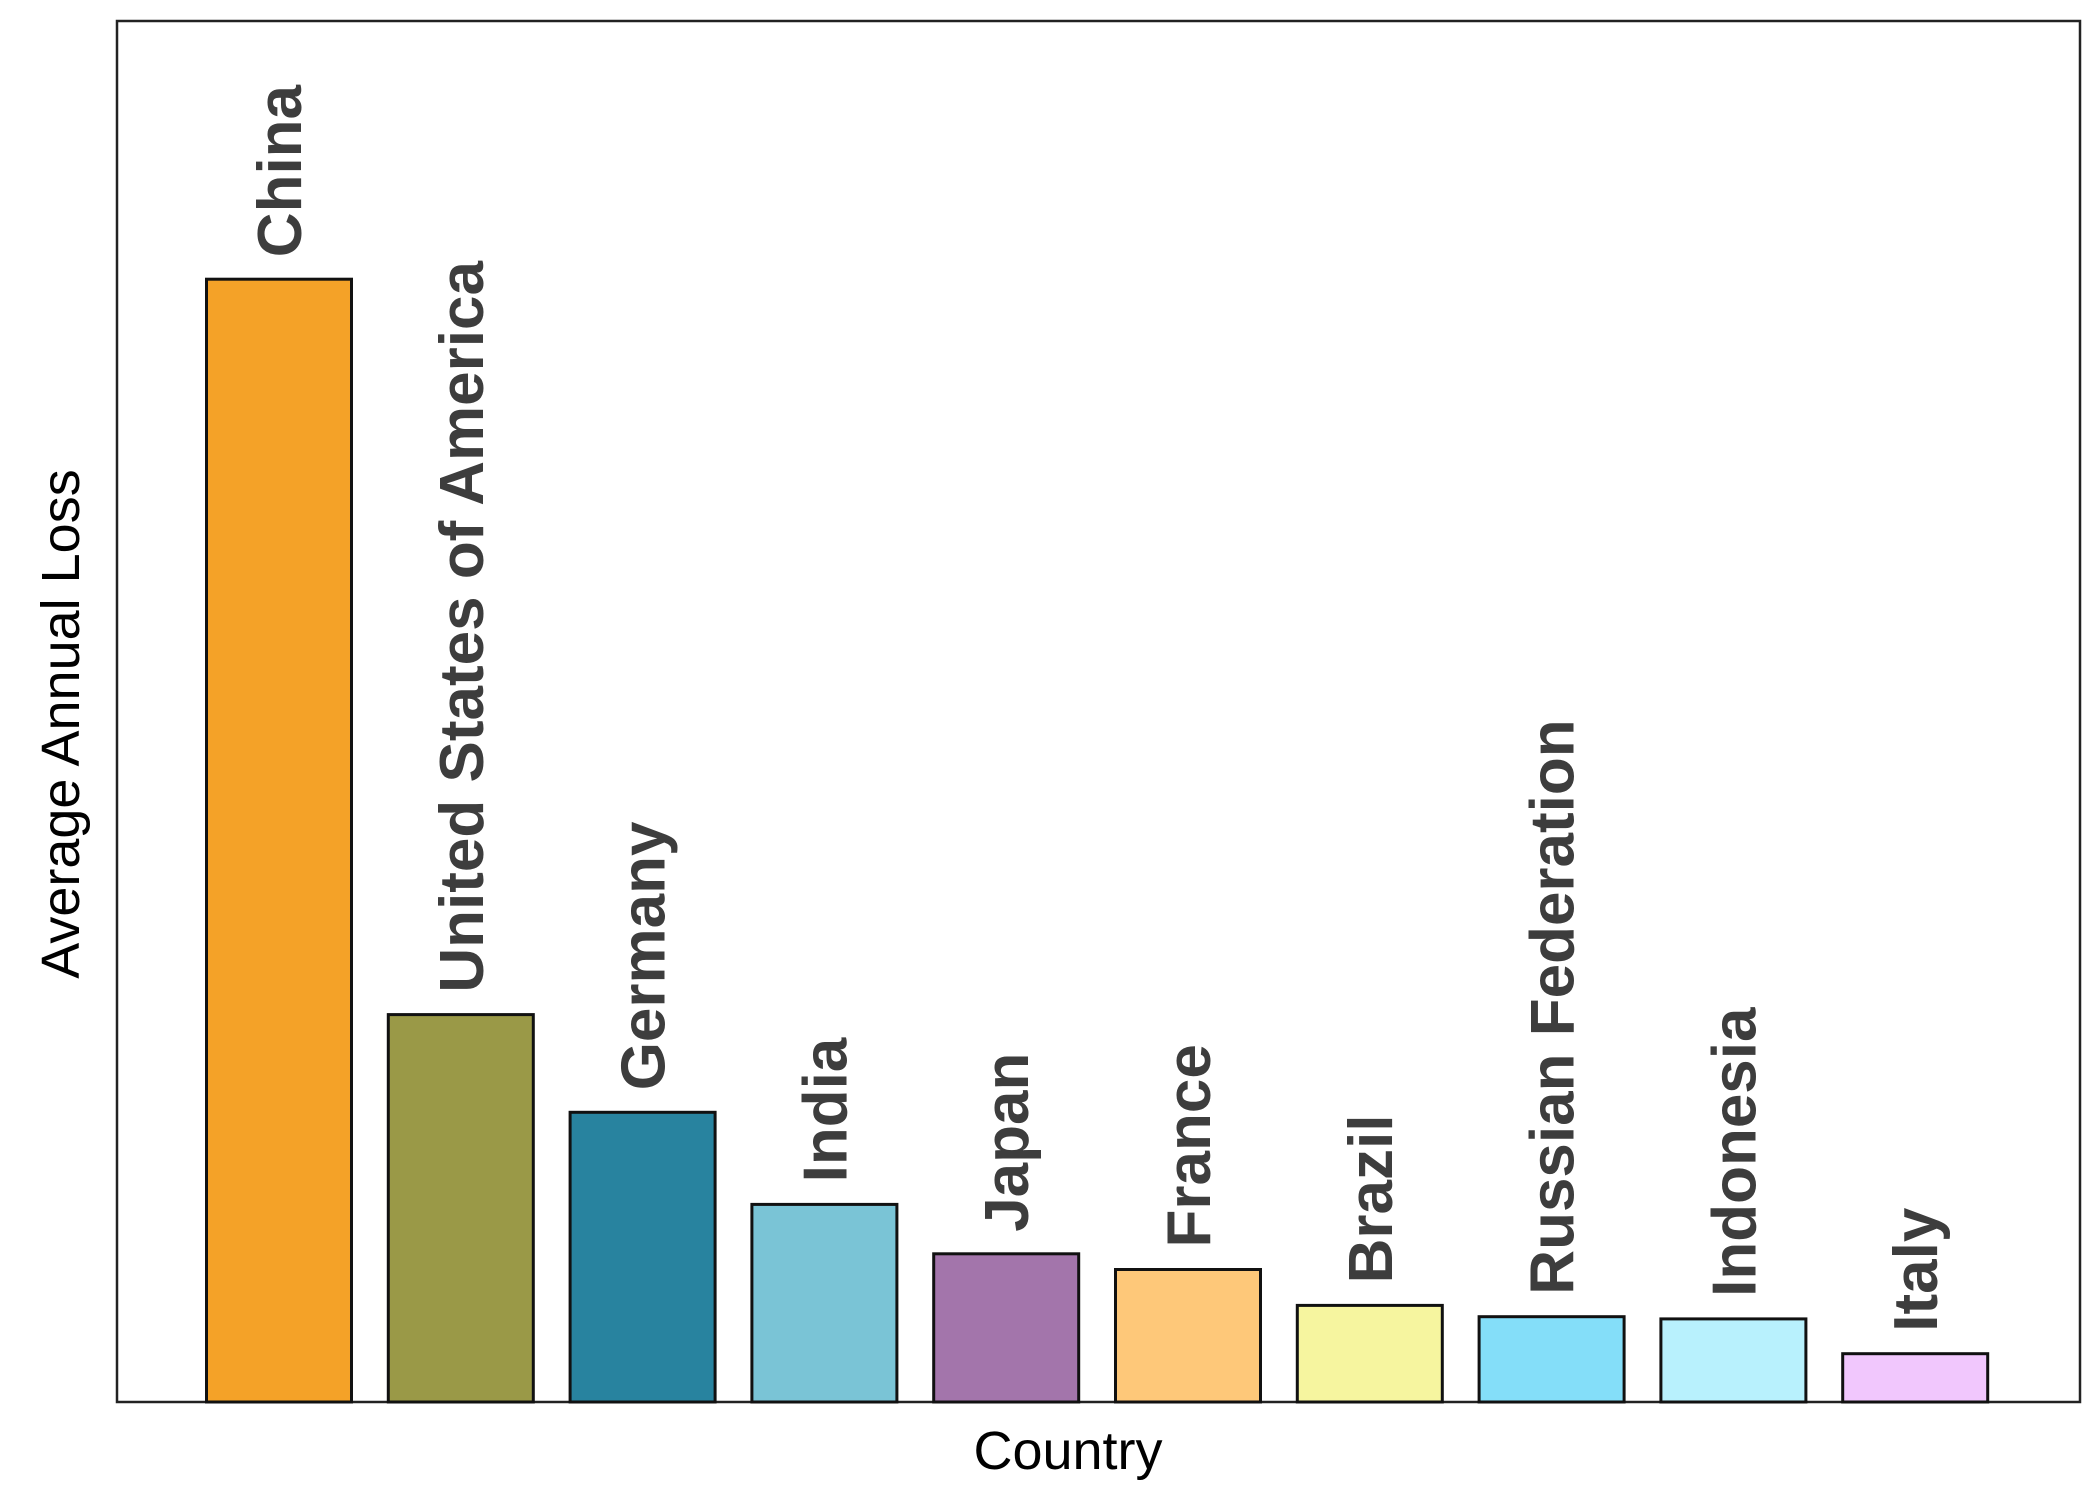 The height and width of the screenshot is (1506, 2096). I want to click on bar-label-1: China, so click(280, 170).